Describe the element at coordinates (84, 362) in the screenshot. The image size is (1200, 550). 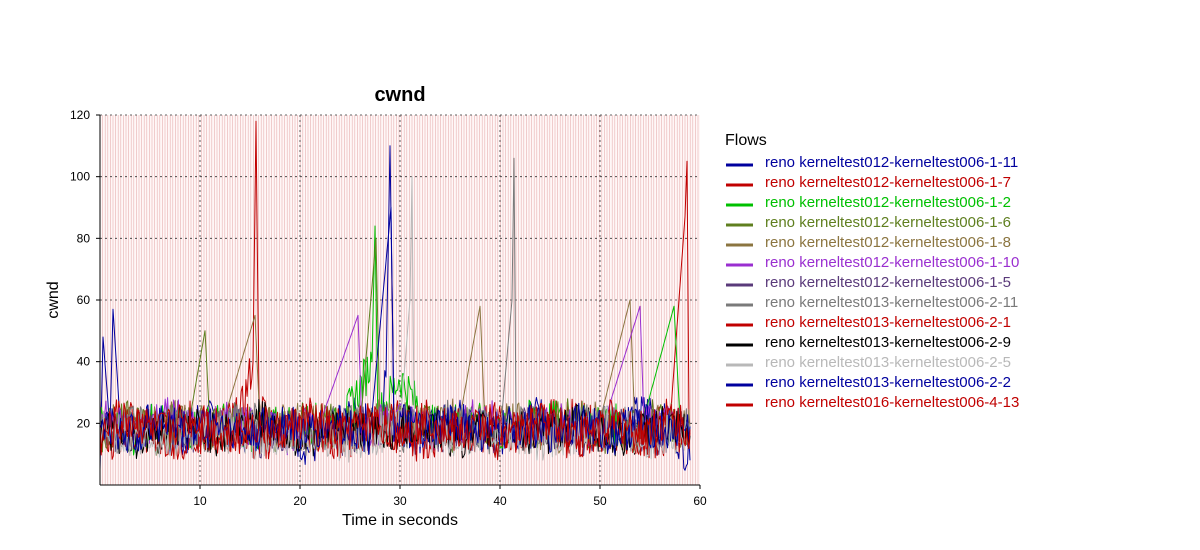
I see `y-tick-label: 40` at that location.